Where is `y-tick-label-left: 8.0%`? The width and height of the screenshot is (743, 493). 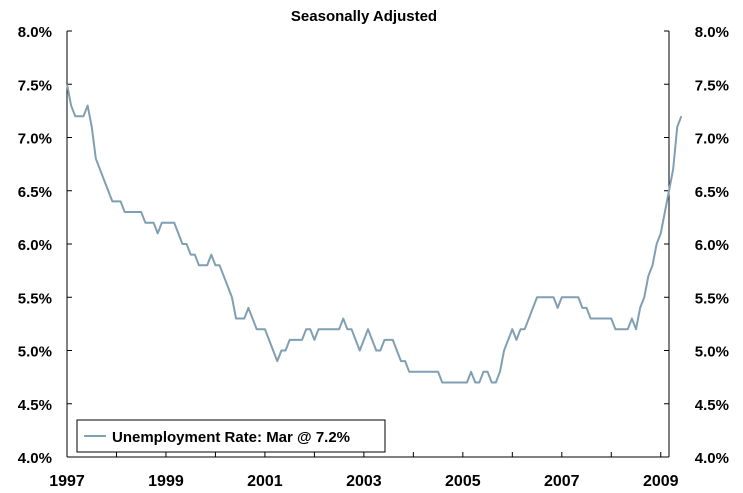
y-tick-label-left: 8.0% is located at coordinates (35, 32).